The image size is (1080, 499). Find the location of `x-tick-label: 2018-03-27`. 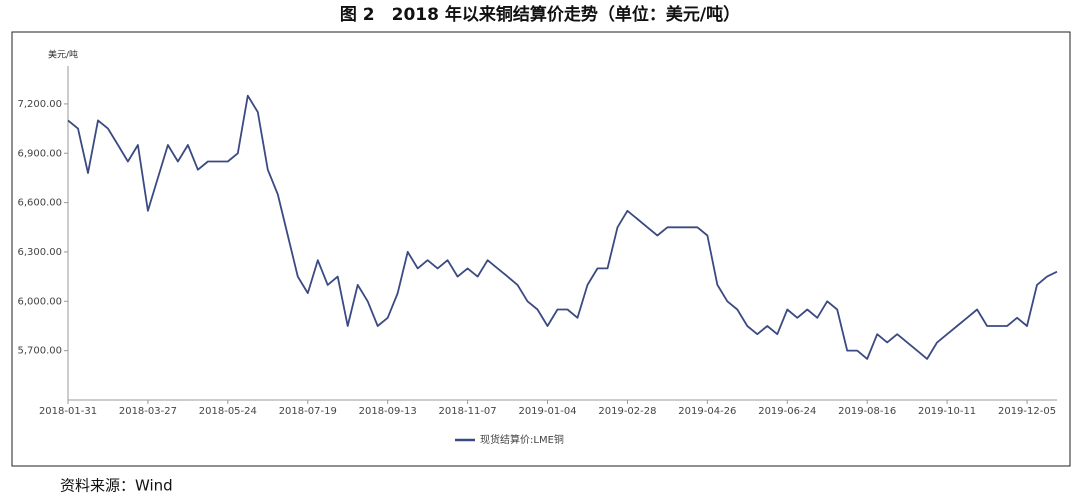

x-tick-label: 2018-03-27 is located at coordinates (148, 411).